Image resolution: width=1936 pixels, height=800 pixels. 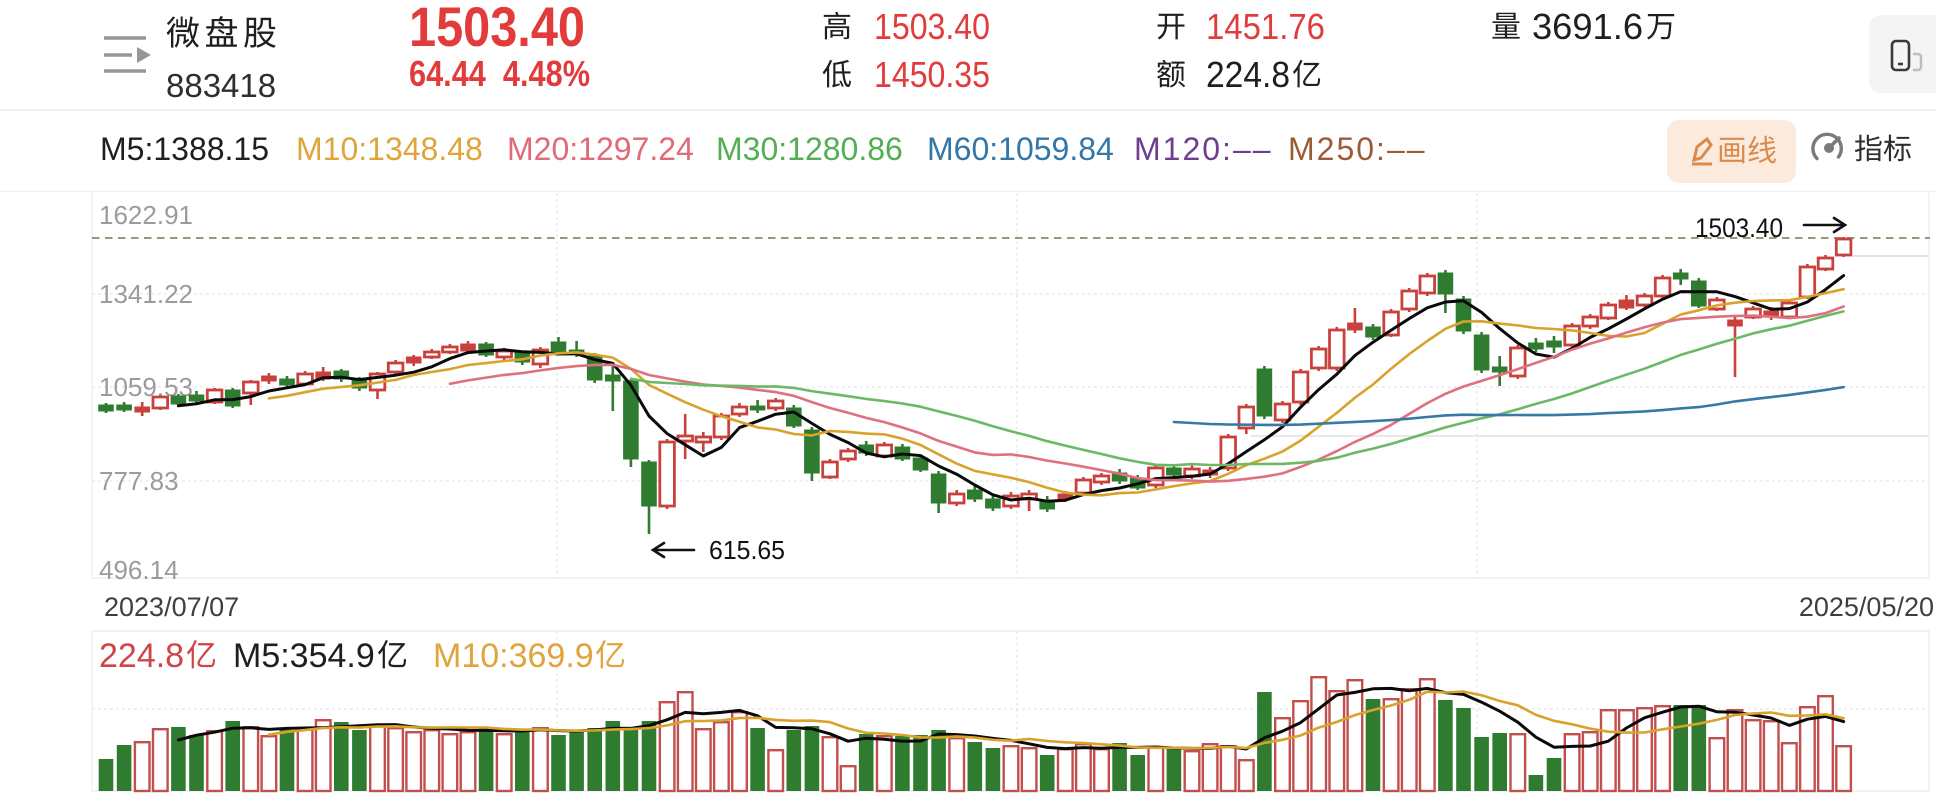 I want to click on svg-text: 2025/05/20, so click(x=1866, y=607).